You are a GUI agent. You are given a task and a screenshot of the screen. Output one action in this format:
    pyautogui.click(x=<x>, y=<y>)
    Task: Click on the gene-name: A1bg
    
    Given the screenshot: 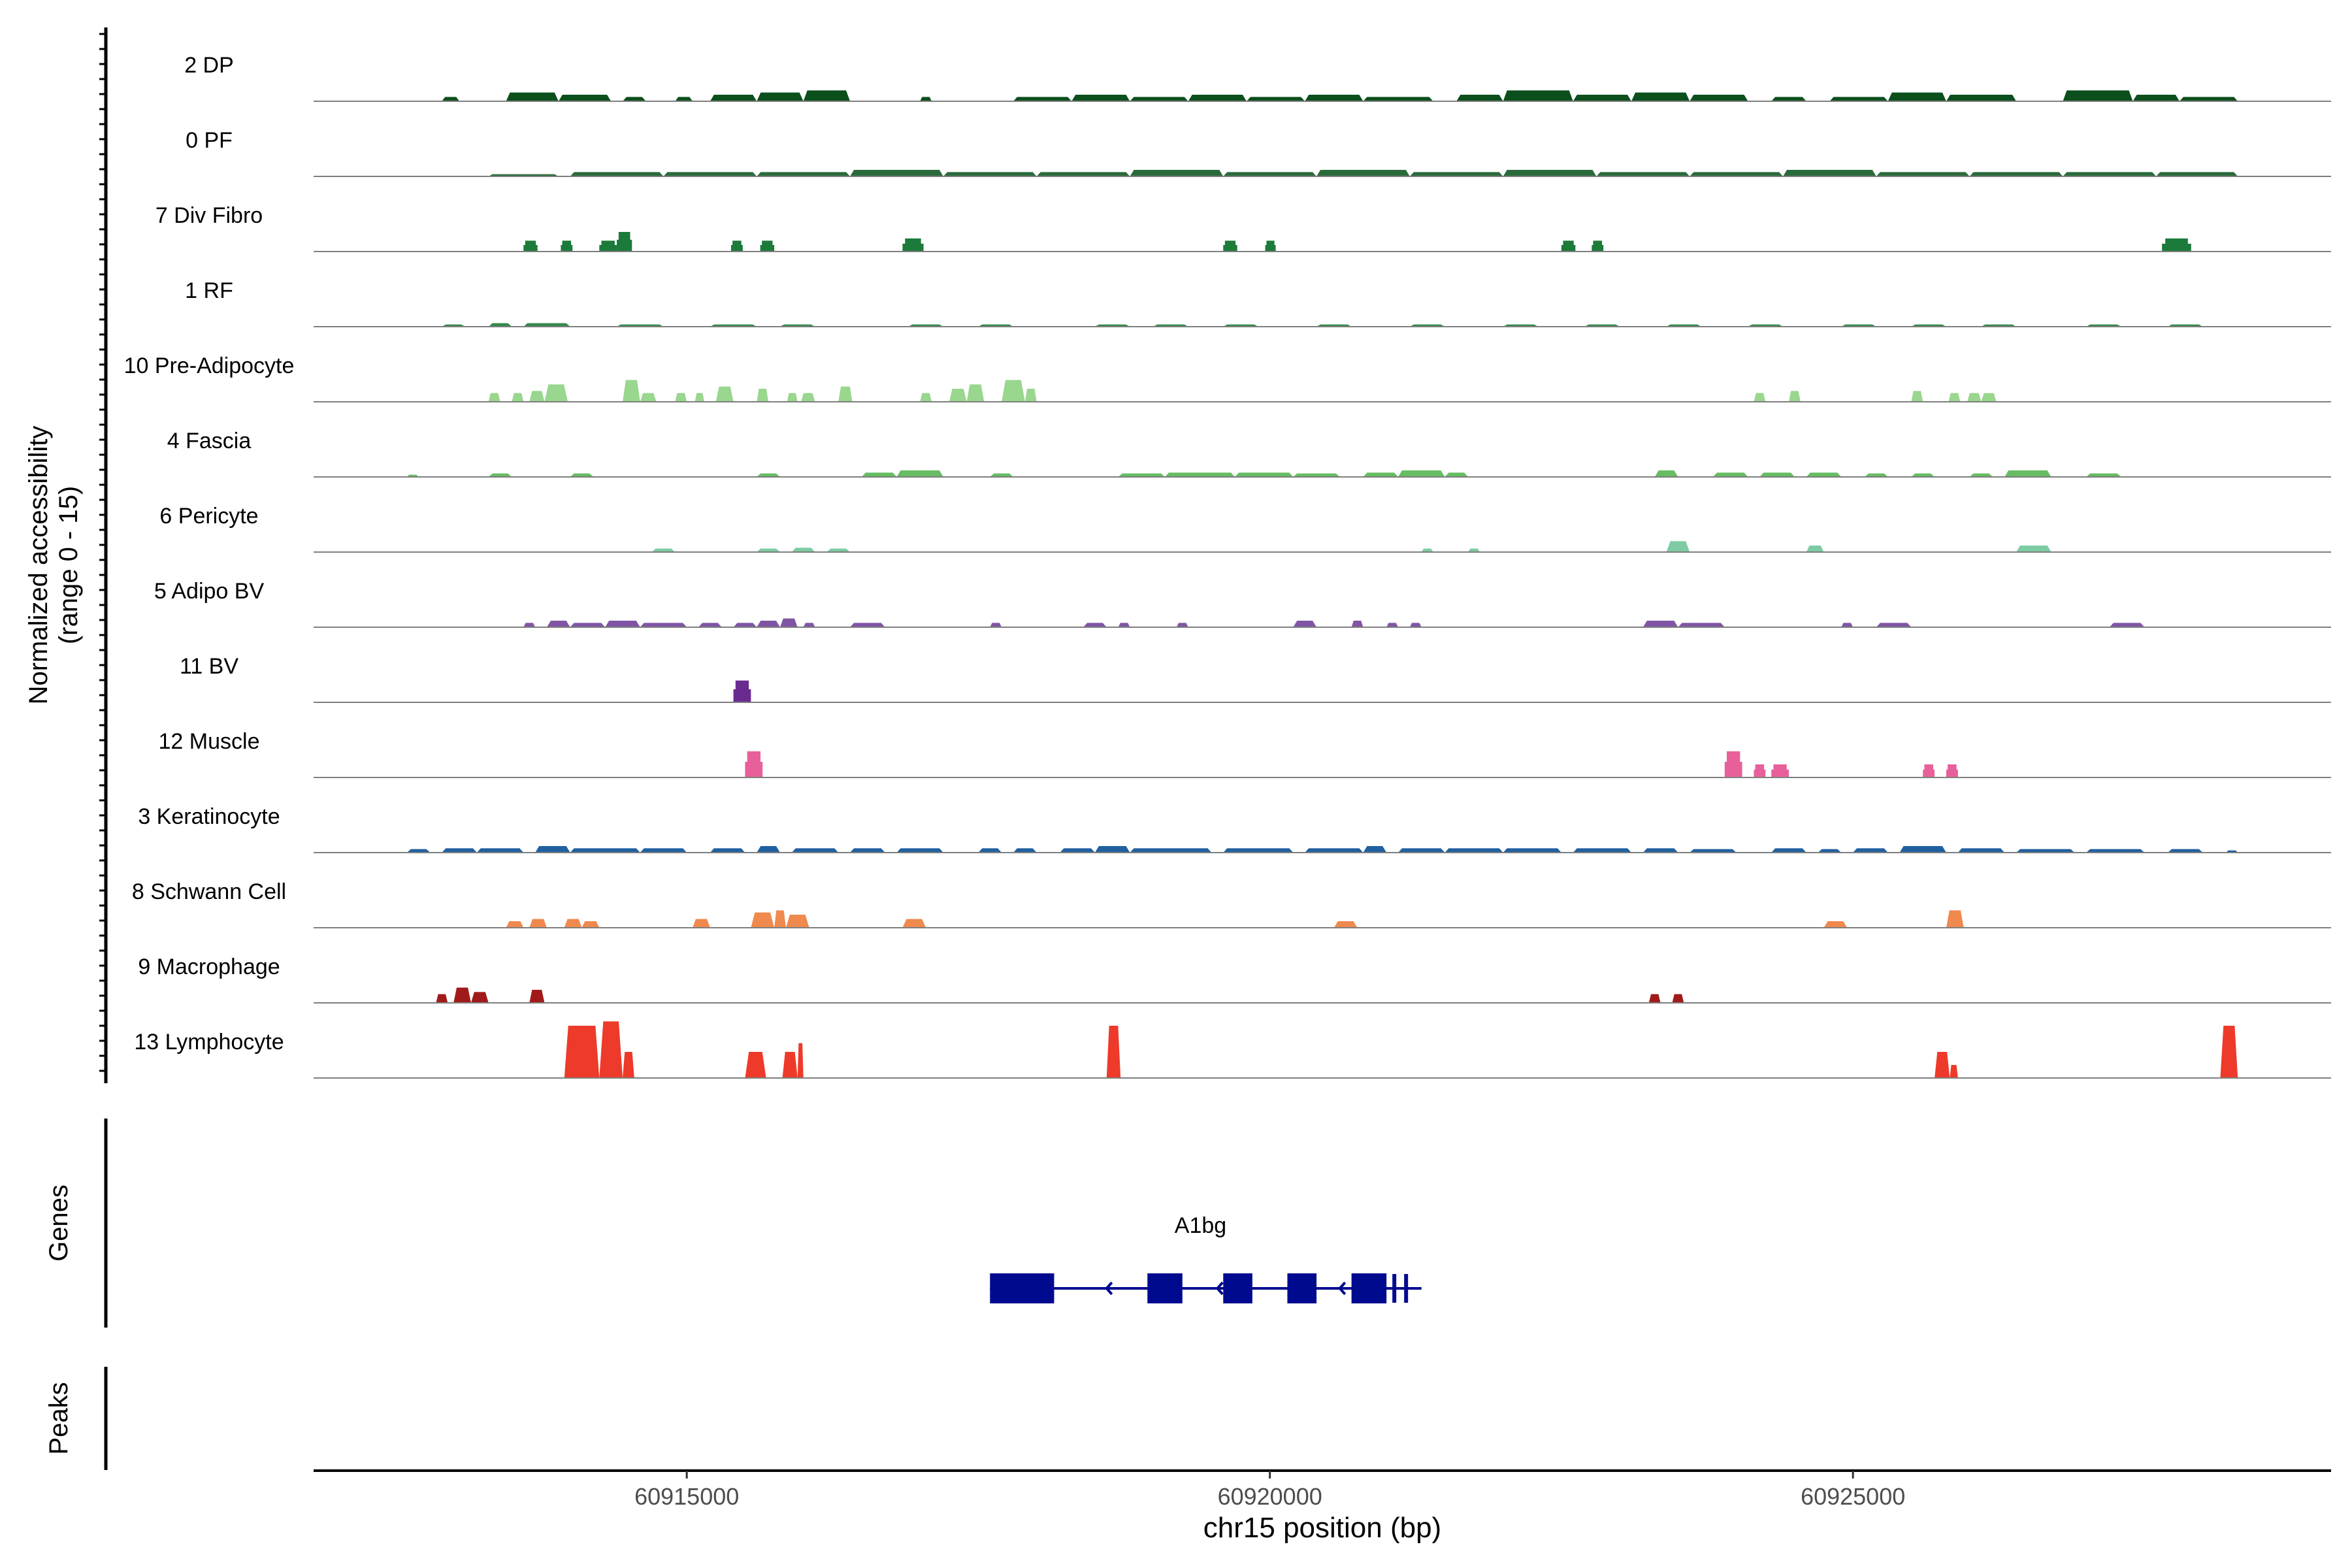 What is the action you would take?
    pyautogui.click(x=1200, y=1225)
    